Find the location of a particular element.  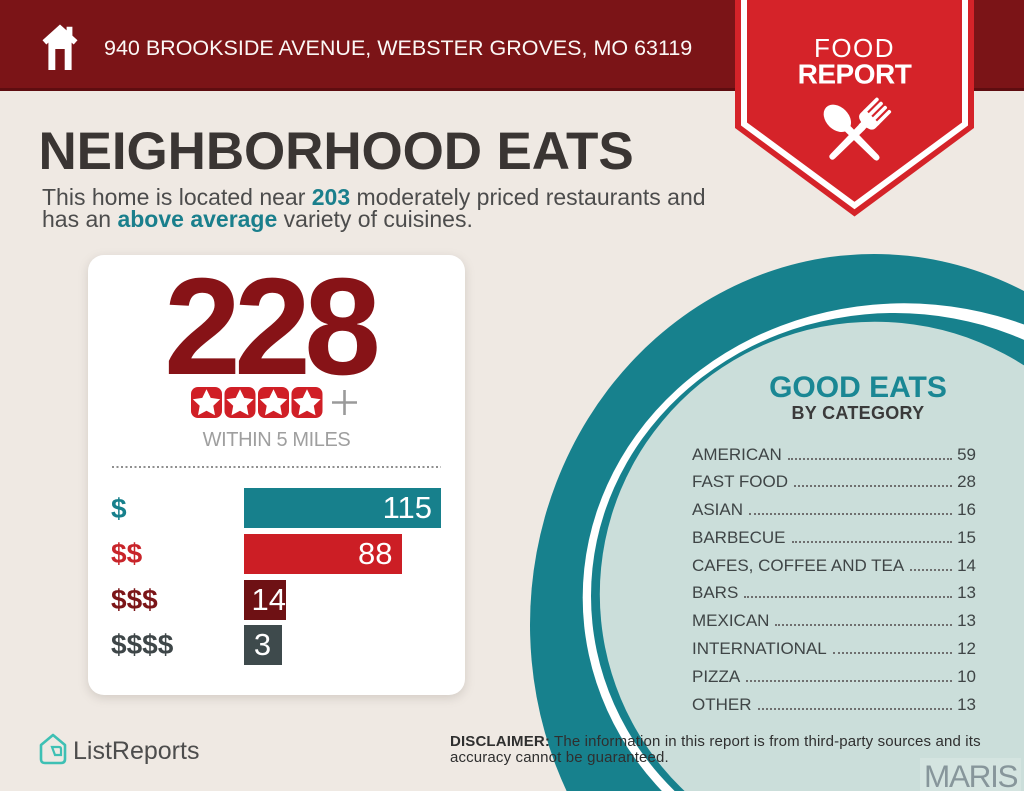

svg-text: FOOD is located at coordinates (854, 48).